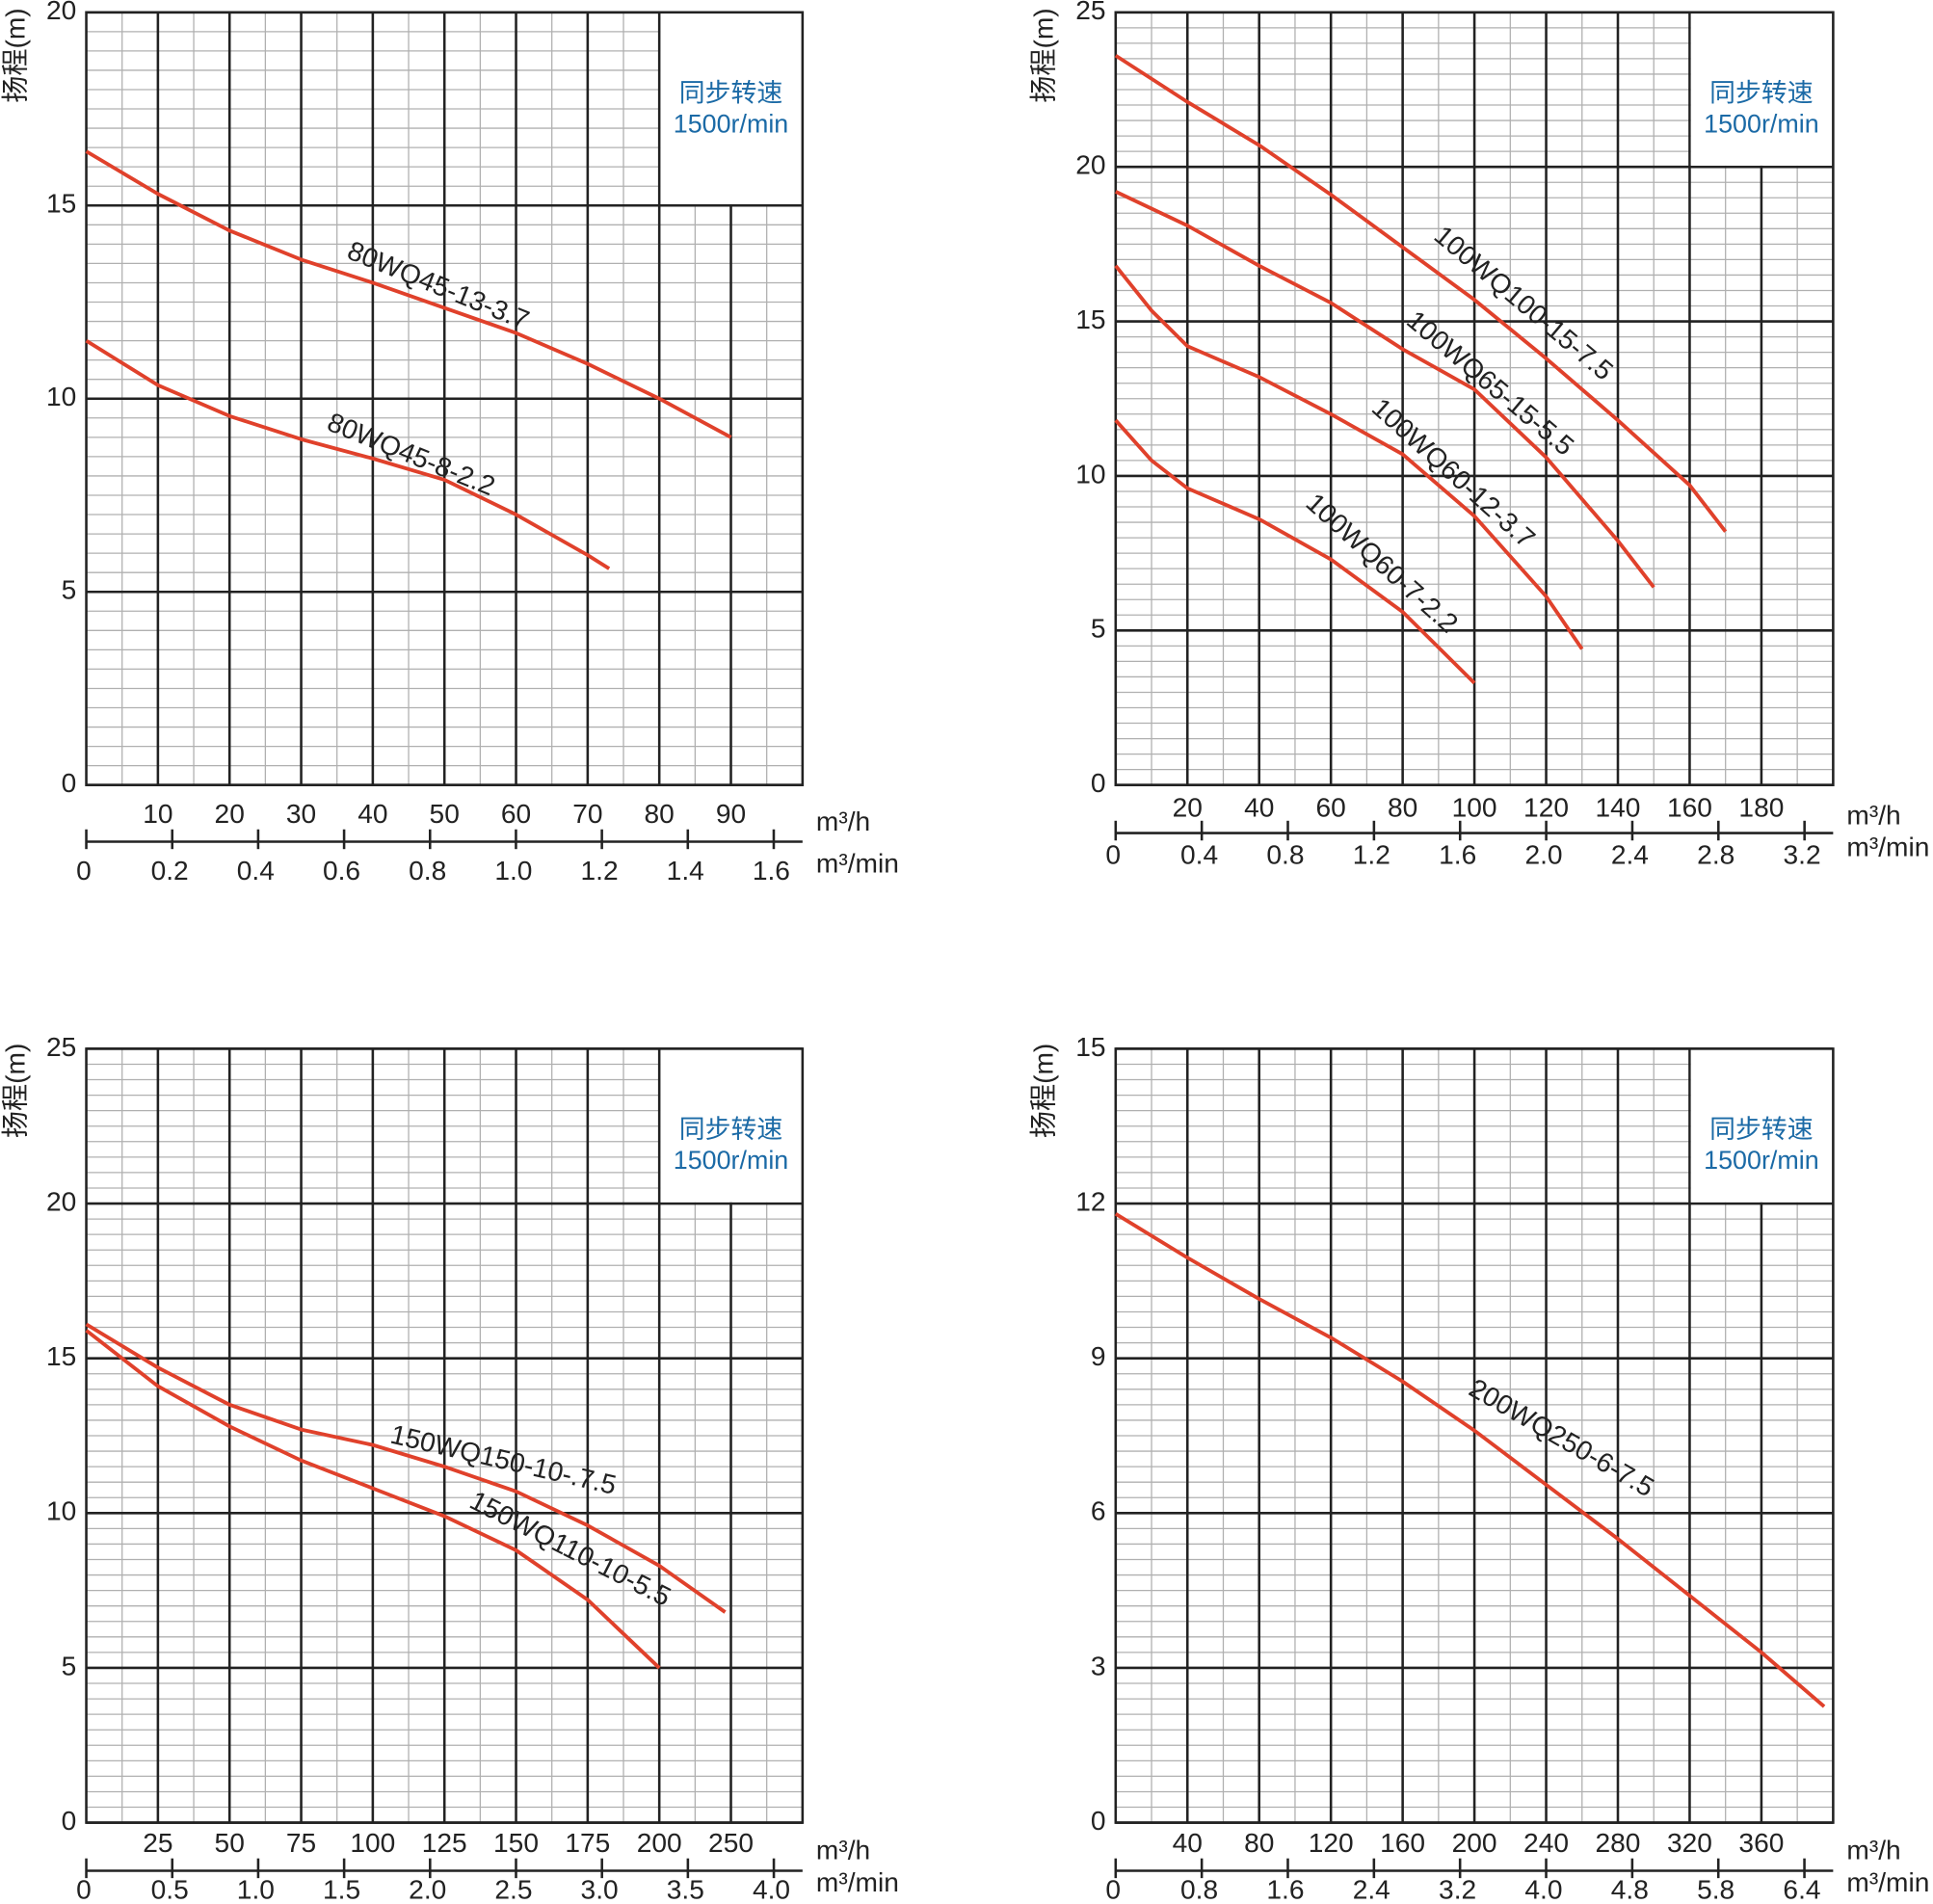 The width and height of the screenshot is (1933, 1904). I want to click on x-tick-label: 125, so click(444, 1843).